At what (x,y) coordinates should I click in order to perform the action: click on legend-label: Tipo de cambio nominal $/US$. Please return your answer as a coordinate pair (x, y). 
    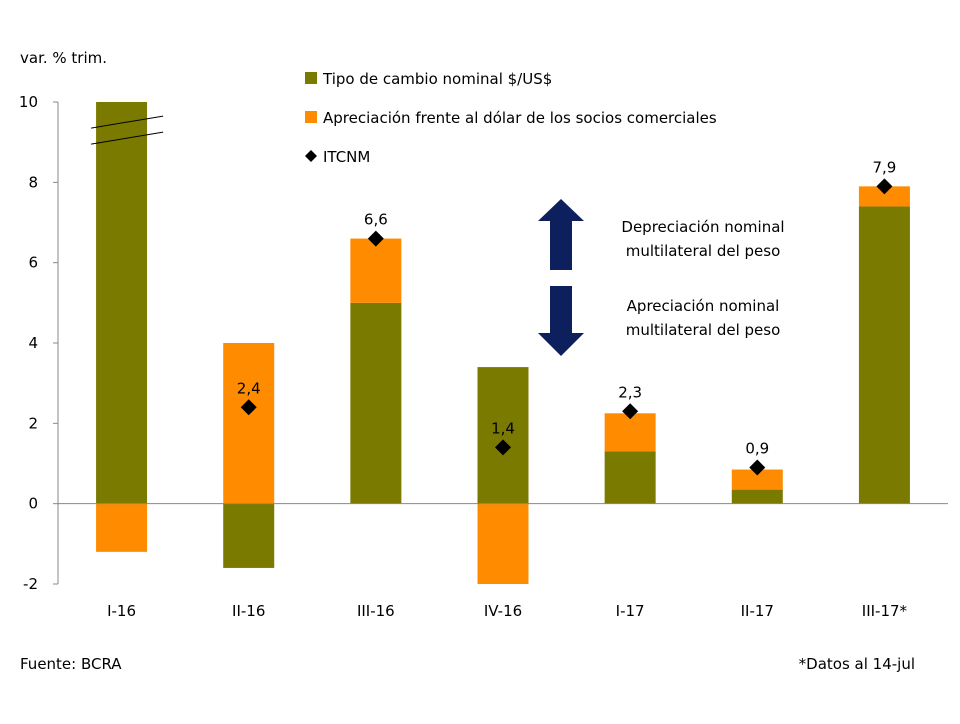
    Looking at the image, I should click on (437, 79).